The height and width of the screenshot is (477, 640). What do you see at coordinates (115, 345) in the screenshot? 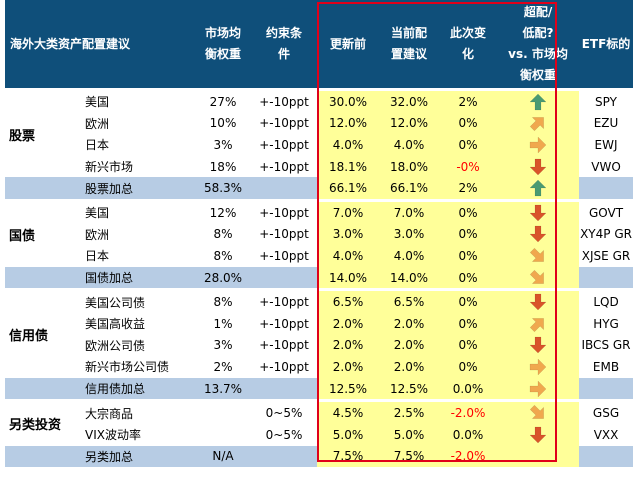
I see `asset-name: 欧洲公司债` at bounding box center [115, 345].